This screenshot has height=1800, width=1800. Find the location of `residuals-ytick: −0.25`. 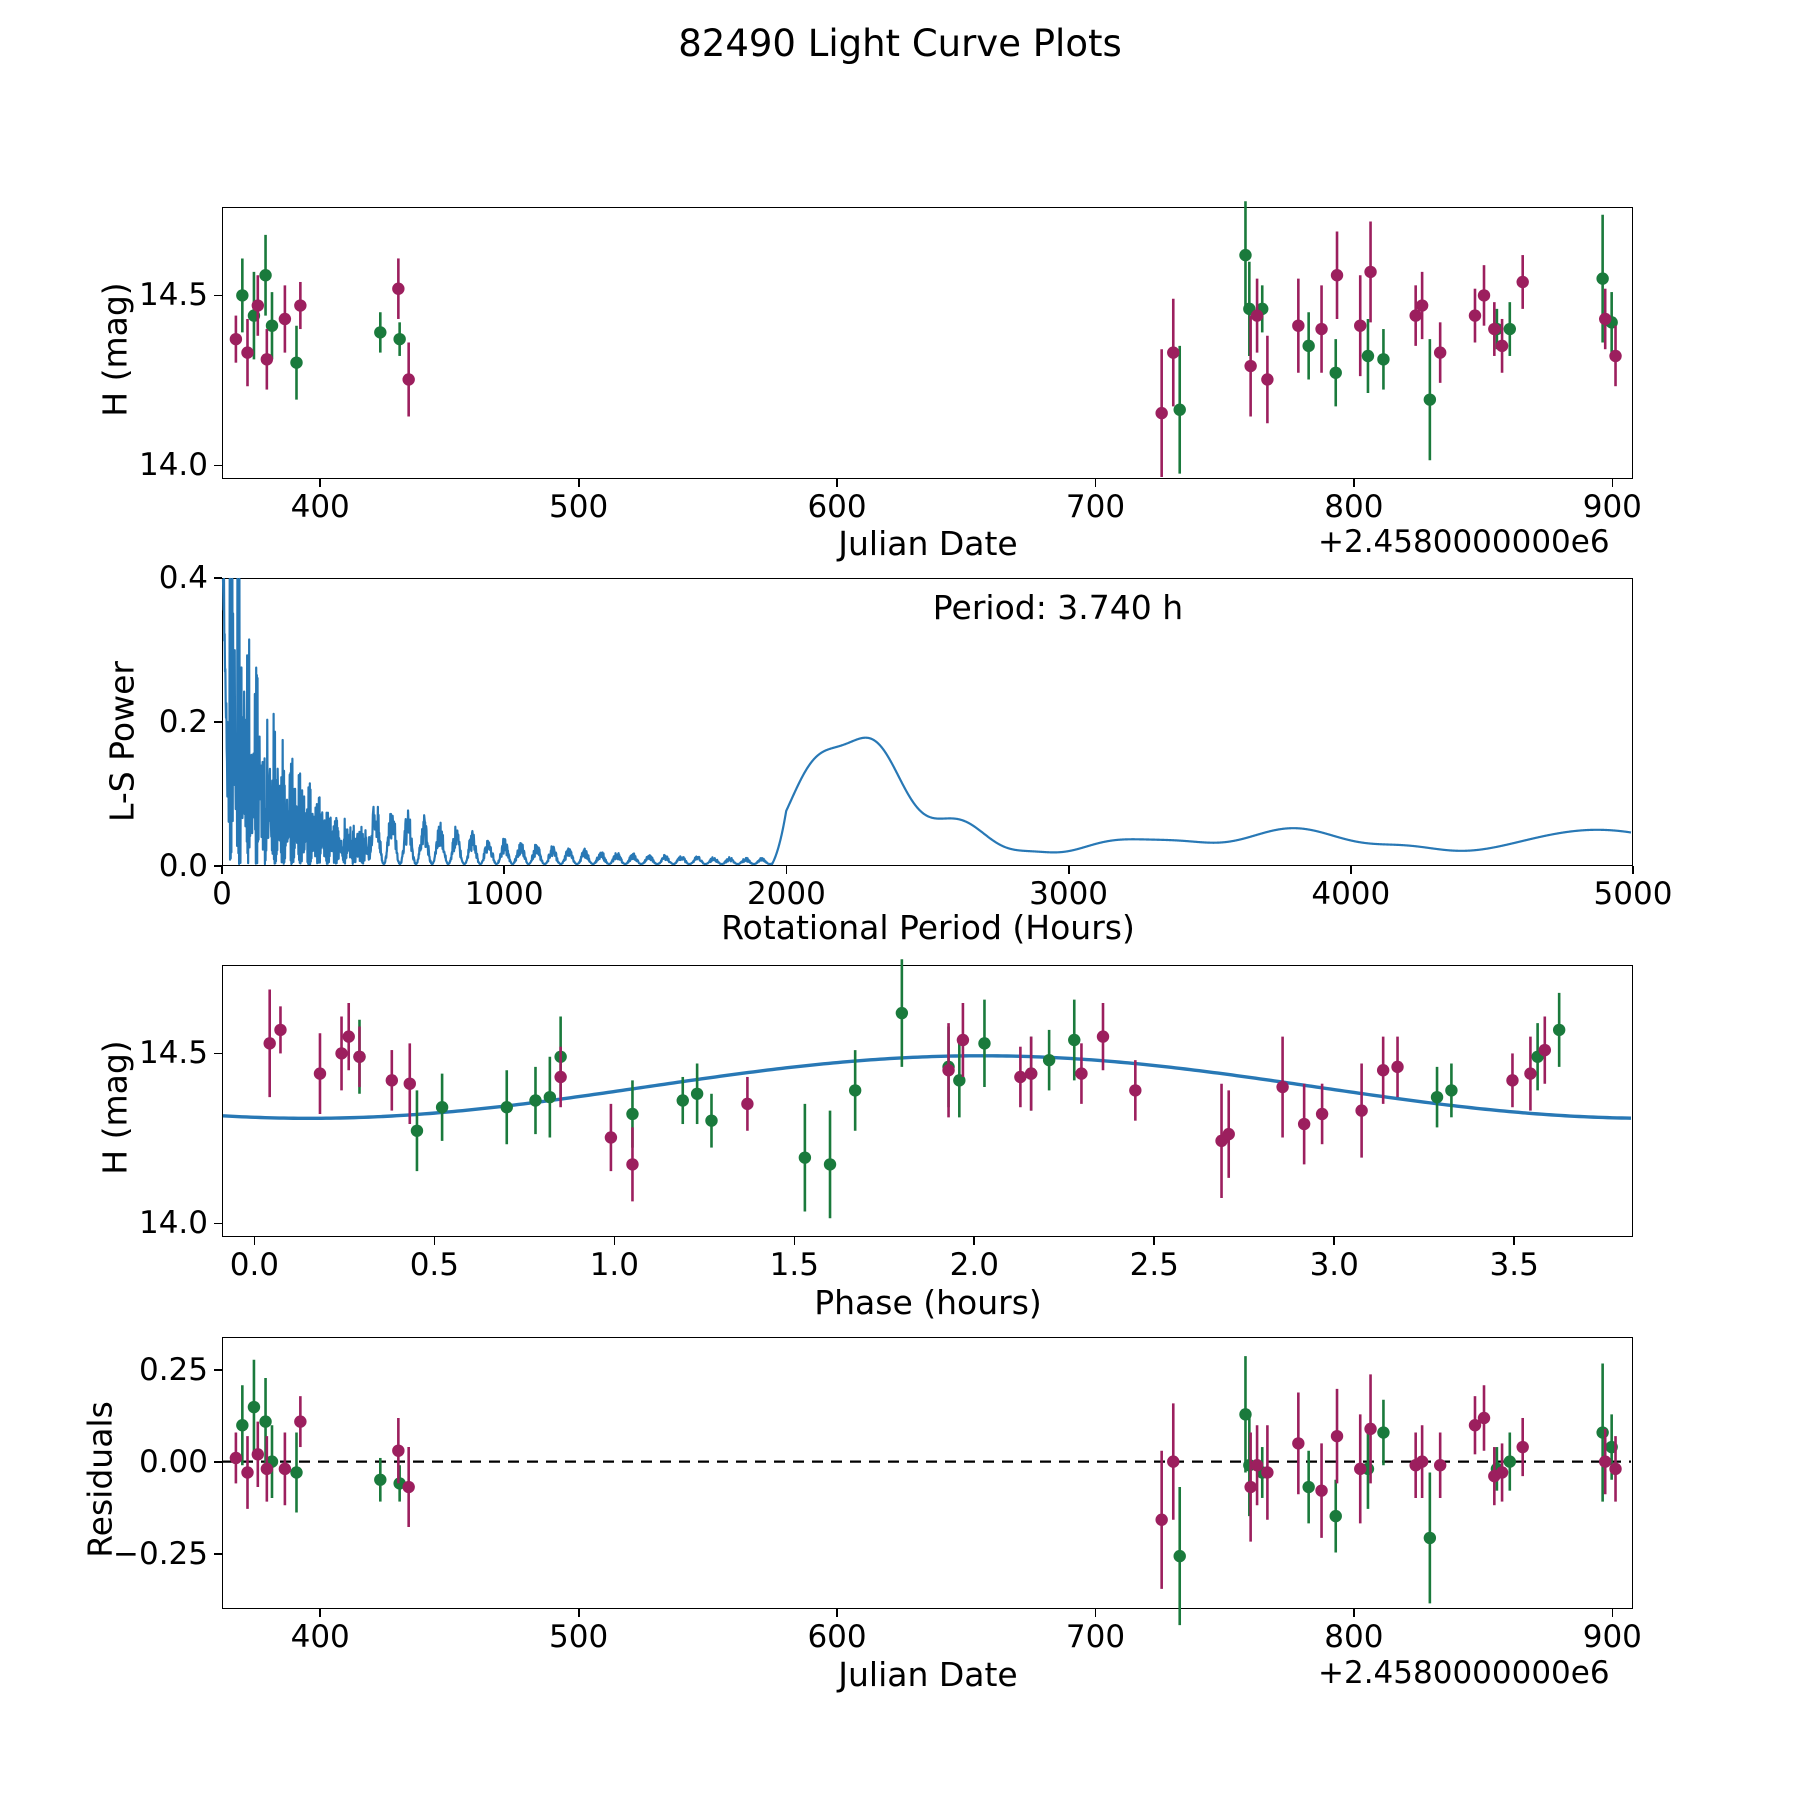

residuals-ytick: −0.25 is located at coordinates (160, 1553).